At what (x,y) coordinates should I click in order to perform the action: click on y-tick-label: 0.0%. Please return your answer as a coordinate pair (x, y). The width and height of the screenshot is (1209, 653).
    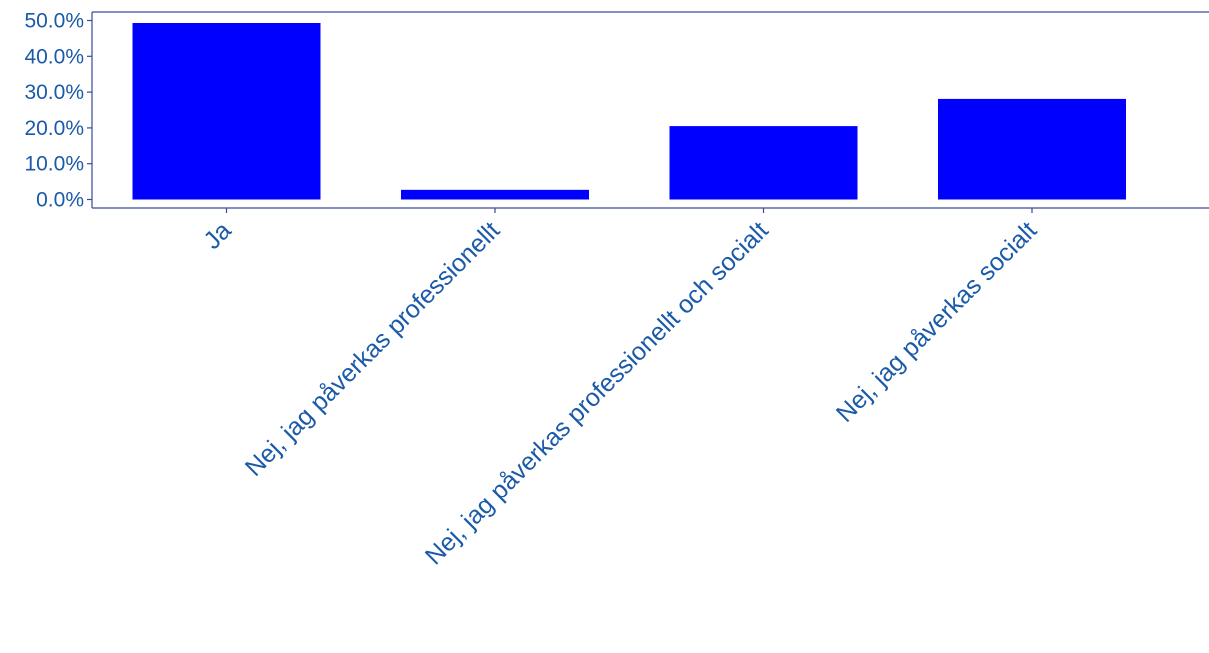
    Looking at the image, I should click on (60, 200).